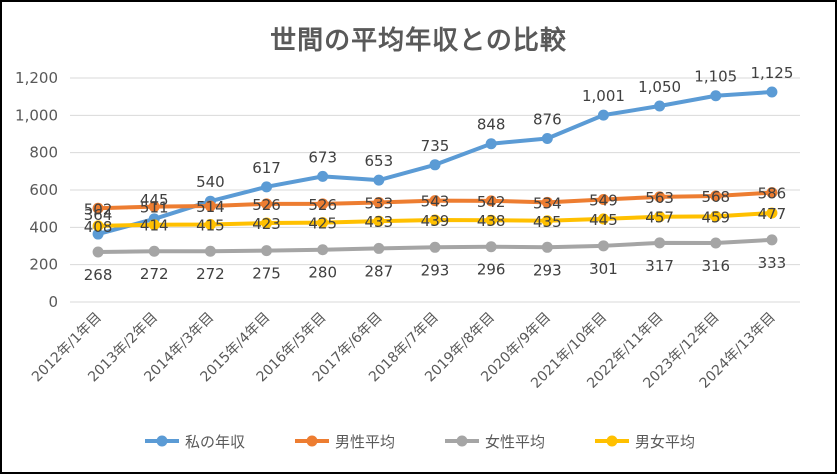 The height and width of the screenshot is (474, 837). Describe the element at coordinates (420, 442) in the screenshot. I see `legend: 私の年収 男性平均 女性平均 男女平均` at that location.